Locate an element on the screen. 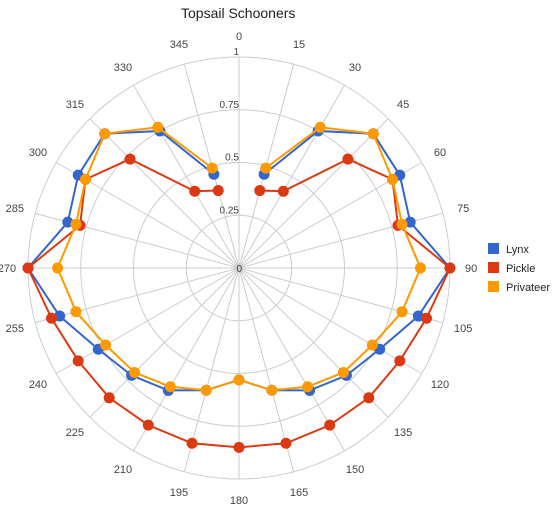 Image resolution: width=555 pixels, height=511 pixels. radial-tick-label: 0 is located at coordinates (239, 269).